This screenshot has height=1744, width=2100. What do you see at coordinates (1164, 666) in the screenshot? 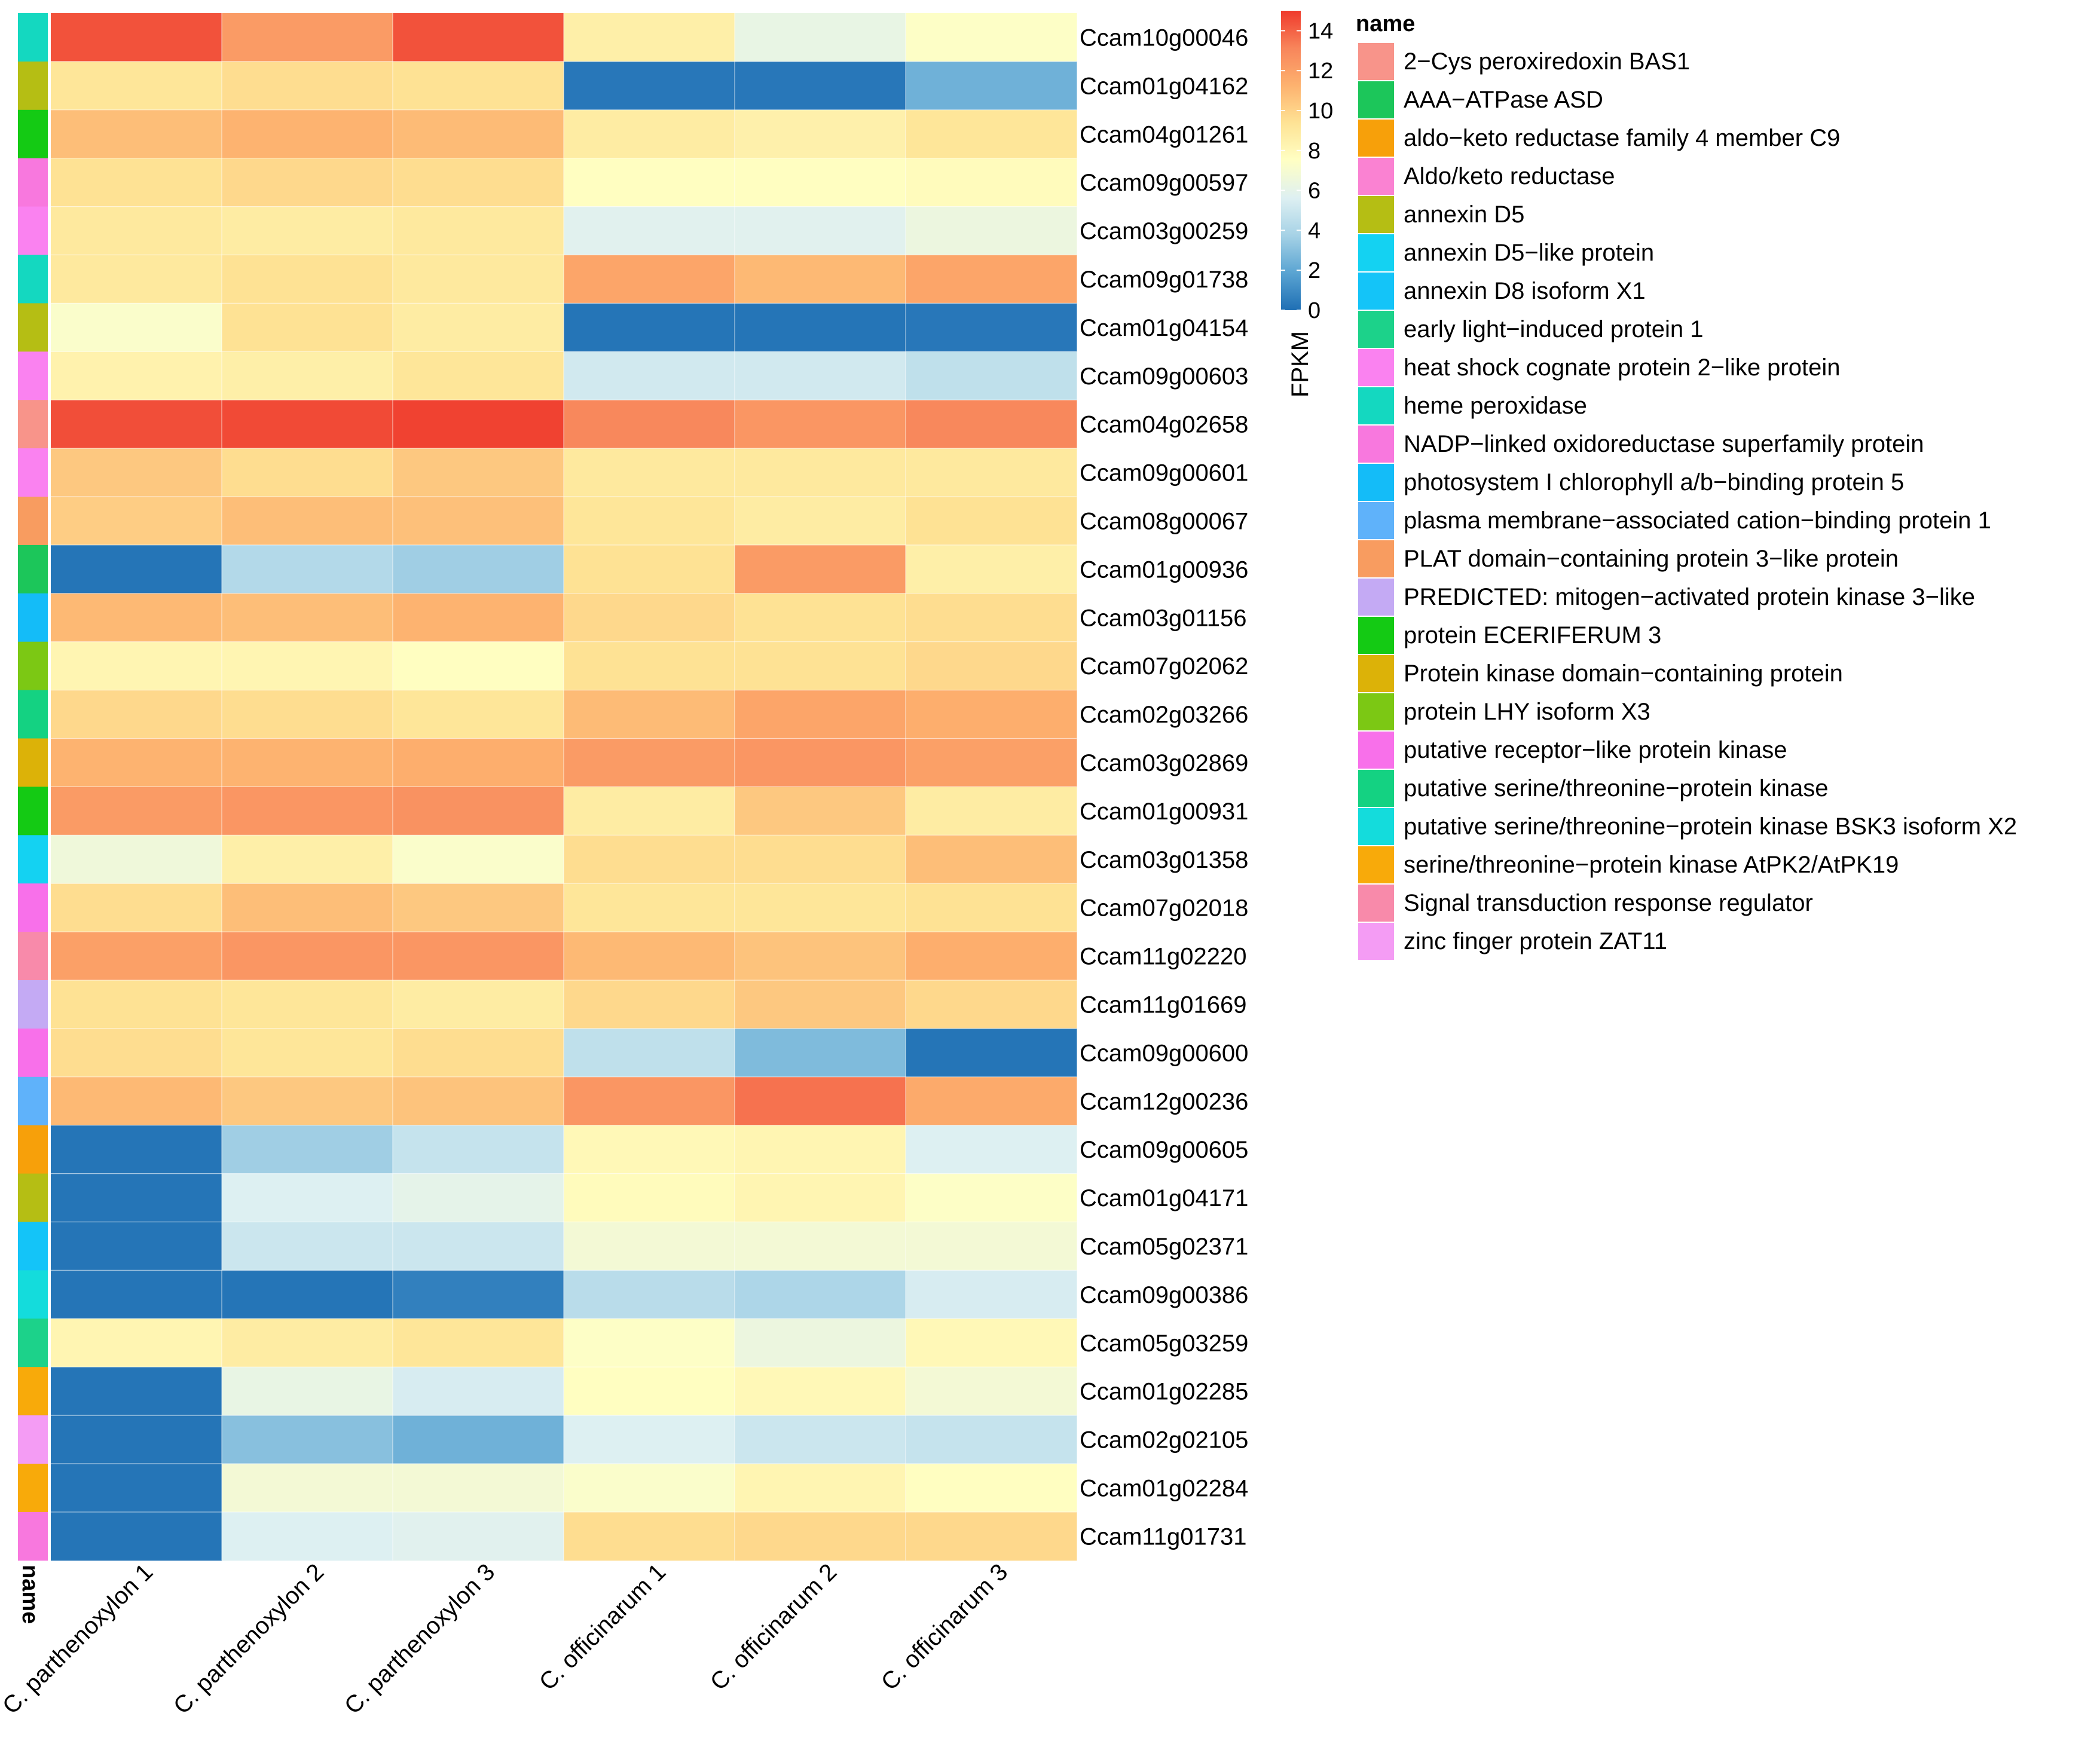
I see `row-label: Ccam07g02062` at bounding box center [1164, 666].